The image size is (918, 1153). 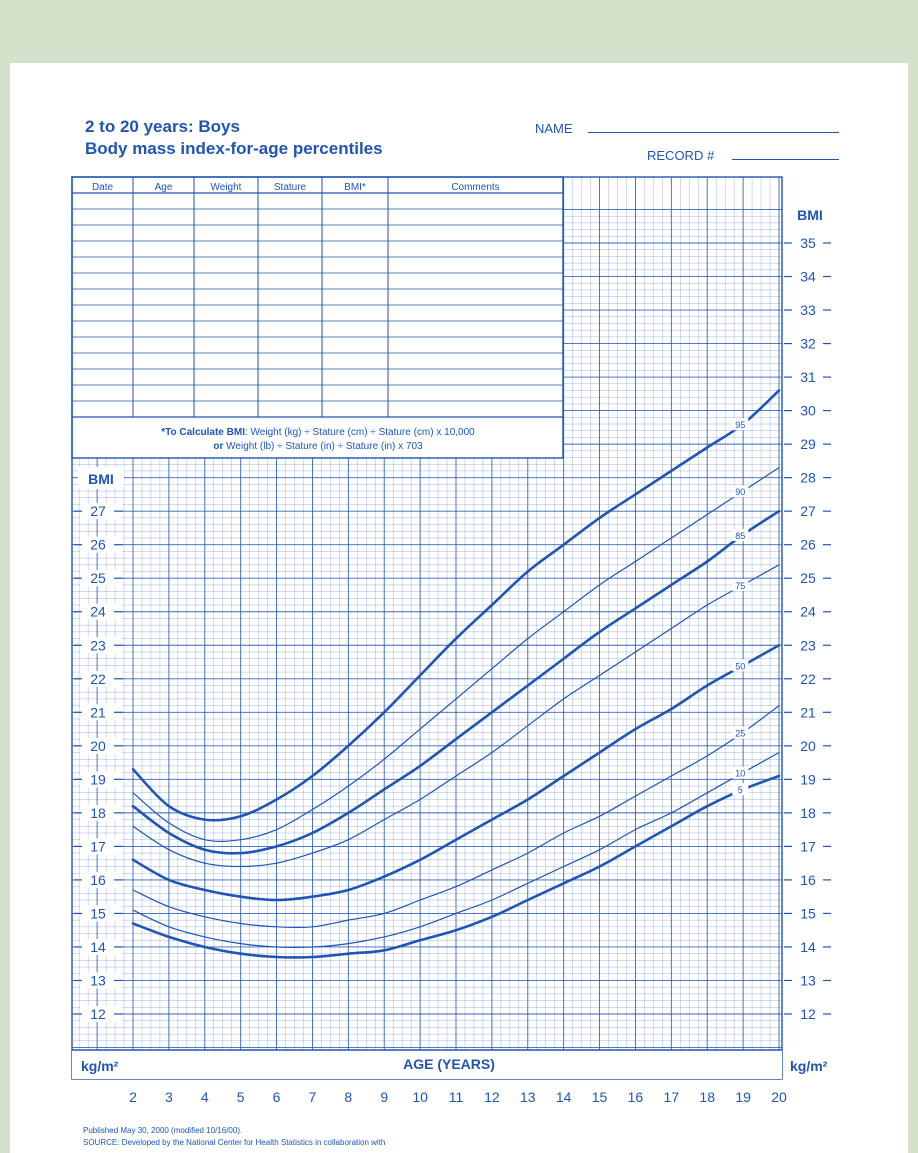 What do you see at coordinates (713, 132) in the screenshot?
I see `name-field-line` at bounding box center [713, 132].